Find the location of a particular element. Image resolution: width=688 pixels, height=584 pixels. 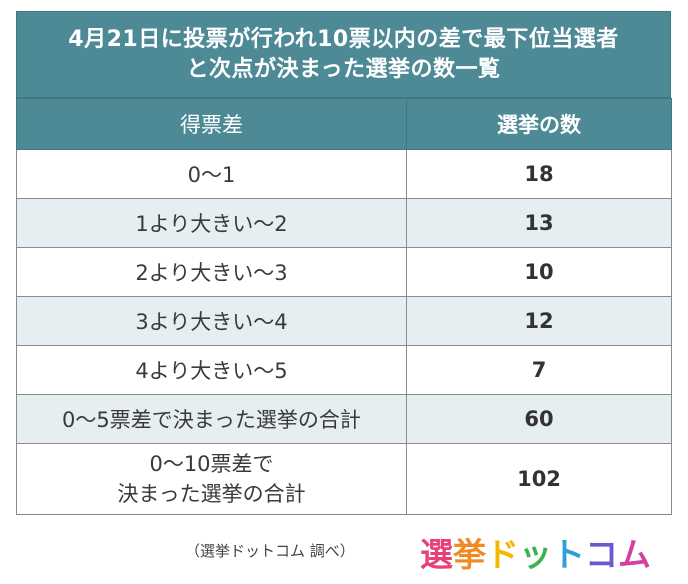

count-cell: 60 is located at coordinates (539, 419).